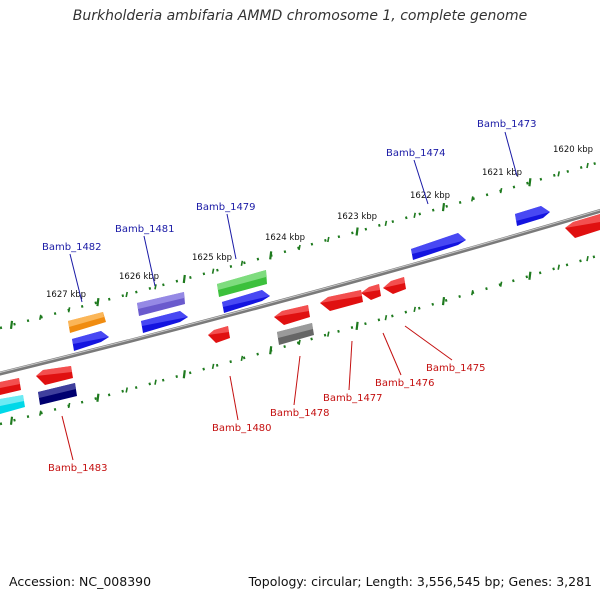  What do you see at coordinates (72, 247) in the screenshot?
I see `gene-label: Bamb_1482` at bounding box center [72, 247].